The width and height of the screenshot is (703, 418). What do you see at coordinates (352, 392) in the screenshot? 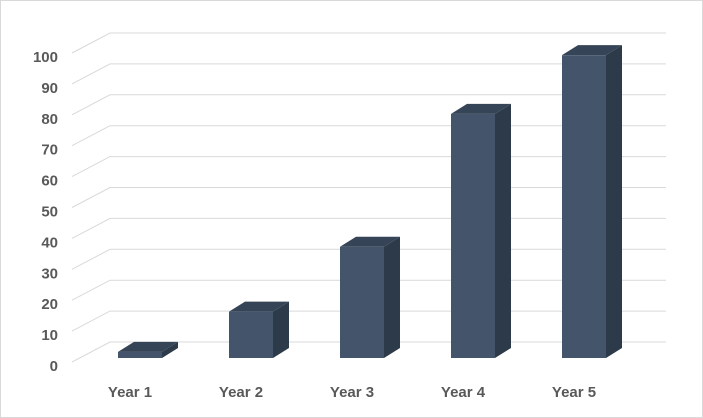
I see `x-category-label: Year 3` at bounding box center [352, 392].